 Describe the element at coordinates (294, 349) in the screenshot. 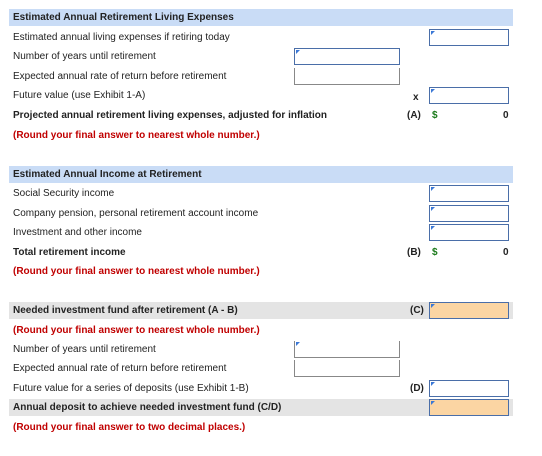

I see `needed-years-left-edge` at that location.